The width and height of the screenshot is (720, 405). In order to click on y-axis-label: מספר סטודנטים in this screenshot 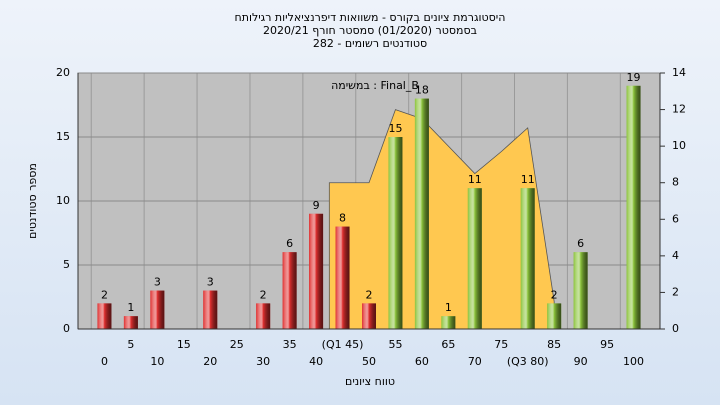, I will do `click(32, 201)`.